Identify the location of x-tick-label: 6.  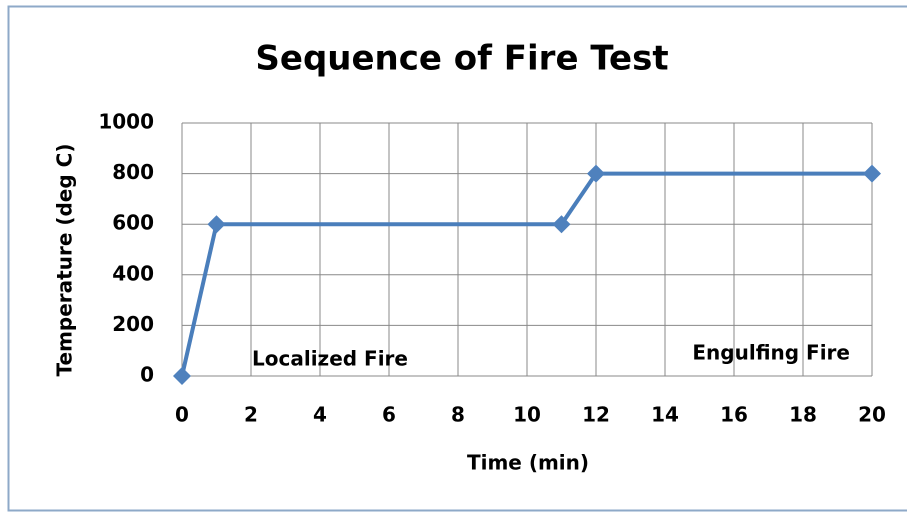
(389, 415).